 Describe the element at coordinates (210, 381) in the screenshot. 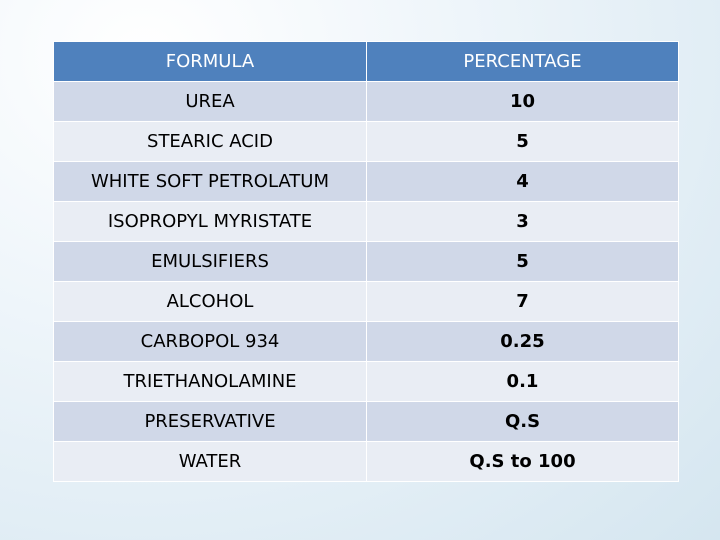

I see `ingredient-cell: TRIETHANOLAMINE` at that location.